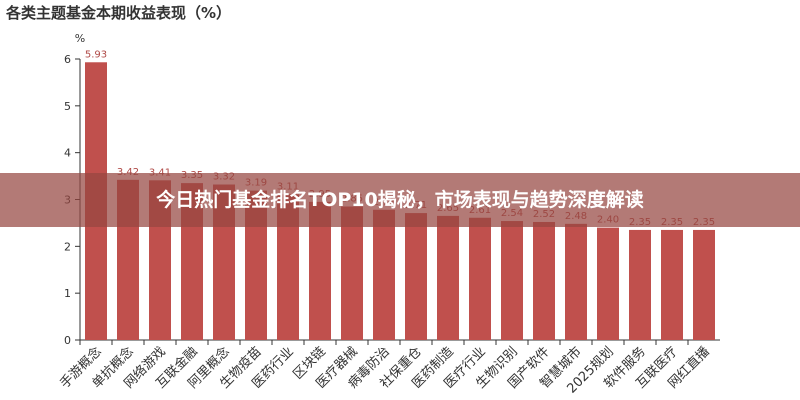  Describe the element at coordinates (118, 13) in the screenshot. I see `chart-title: 各类主题基金本期收益表现（%）` at that location.